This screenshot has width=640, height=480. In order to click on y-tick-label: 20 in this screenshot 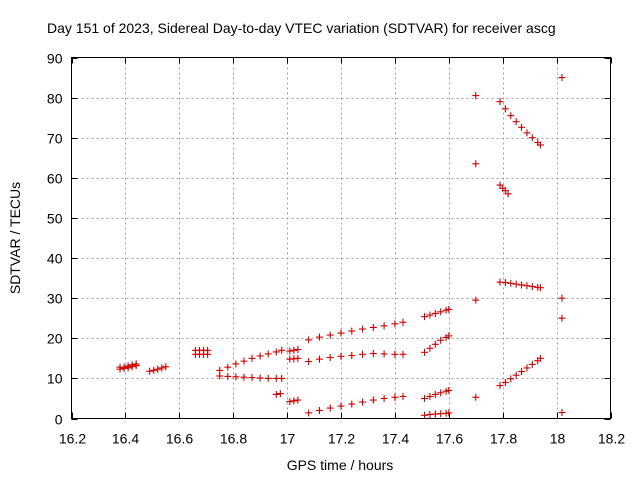, I will do `click(55, 339)`.